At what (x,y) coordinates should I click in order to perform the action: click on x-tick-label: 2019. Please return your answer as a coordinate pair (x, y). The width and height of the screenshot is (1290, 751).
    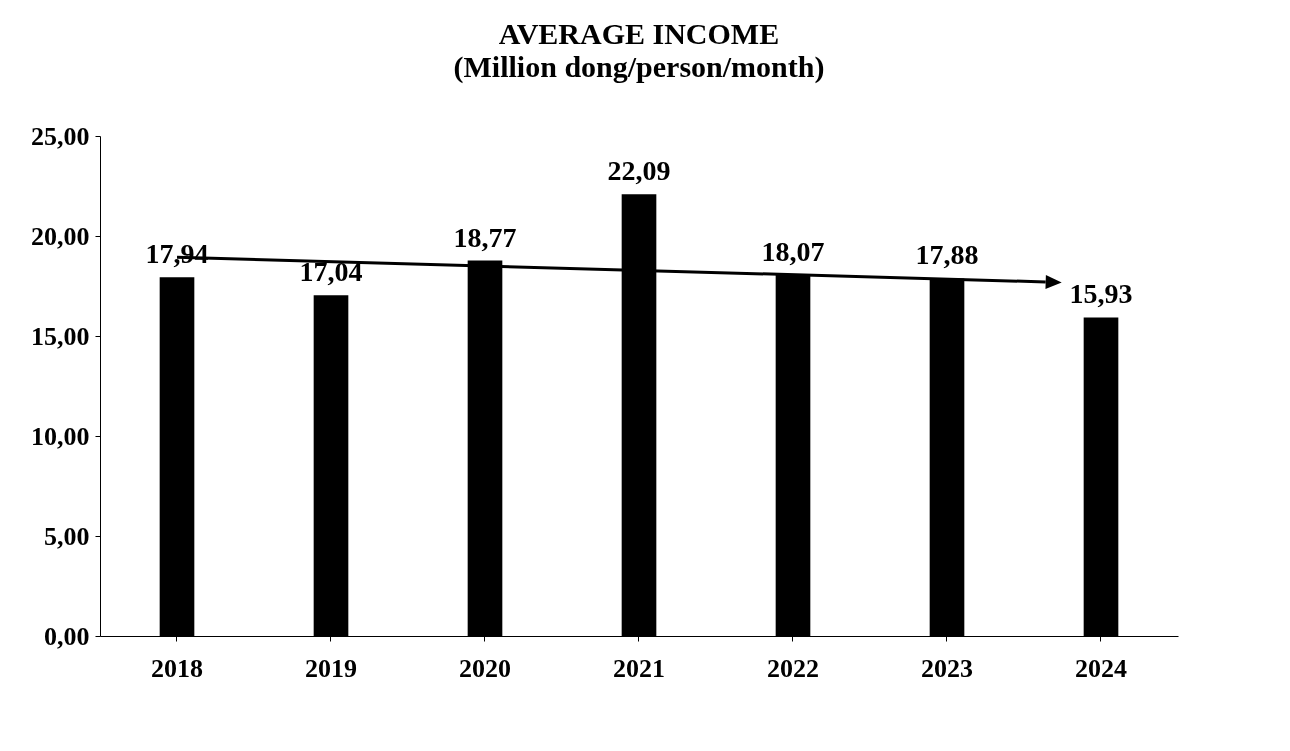
    Looking at the image, I should click on (331, 668).